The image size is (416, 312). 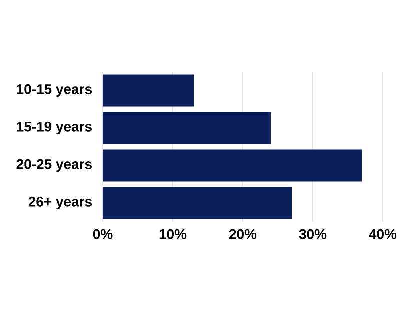 I want to click on y-tick-label: 26+ years, so click(x=60, y=203).